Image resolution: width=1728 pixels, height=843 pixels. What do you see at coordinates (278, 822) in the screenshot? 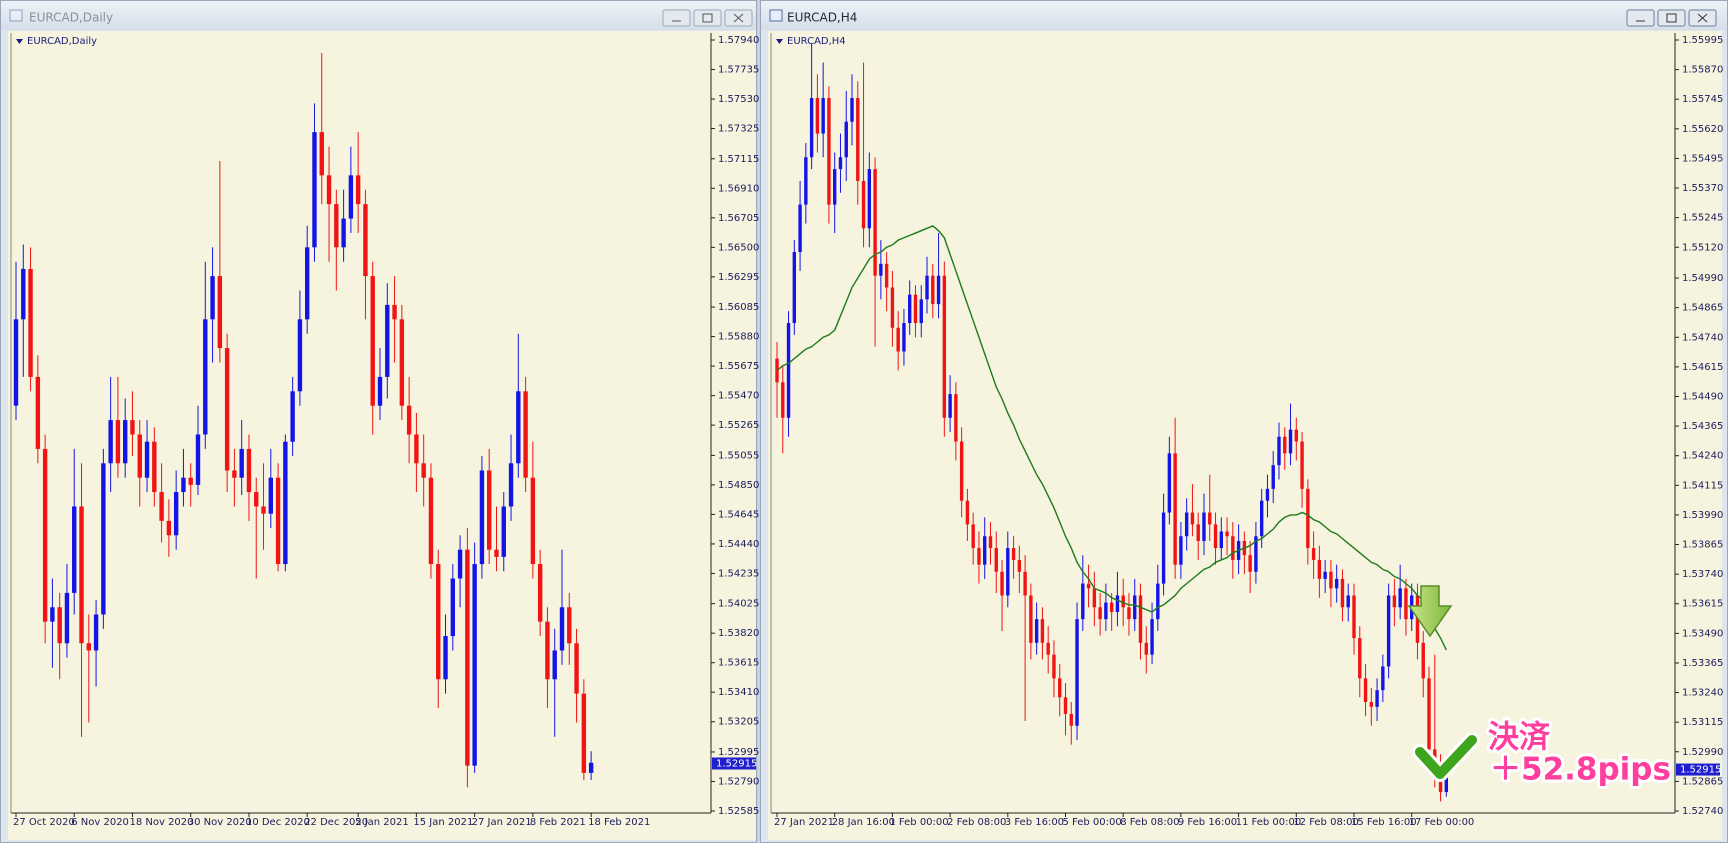
I see `x-tick-label: 10 Dec 2020` at bounding box center [278, 822].